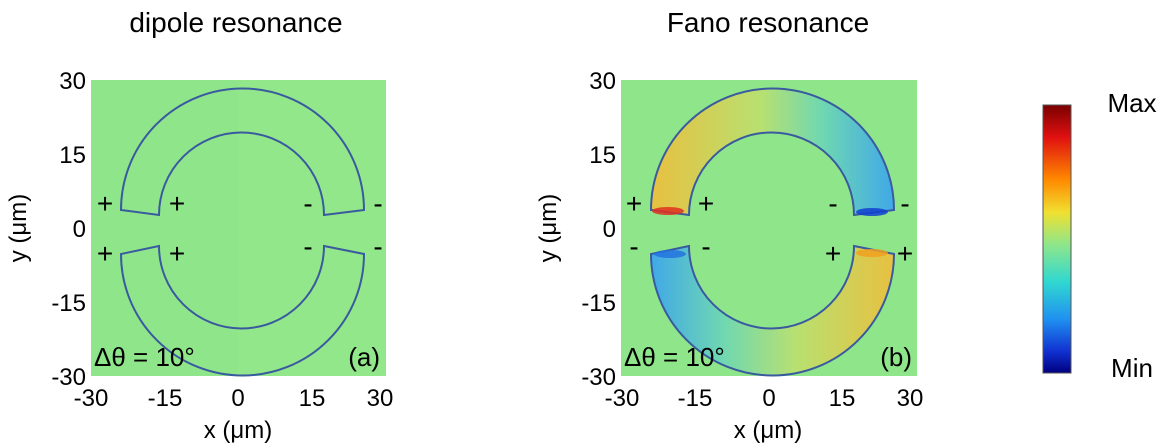  Describe the element at coordinates (706, 203) in the screenshot. I see `panel-b-sign-upper-left-inner: +` at that location.